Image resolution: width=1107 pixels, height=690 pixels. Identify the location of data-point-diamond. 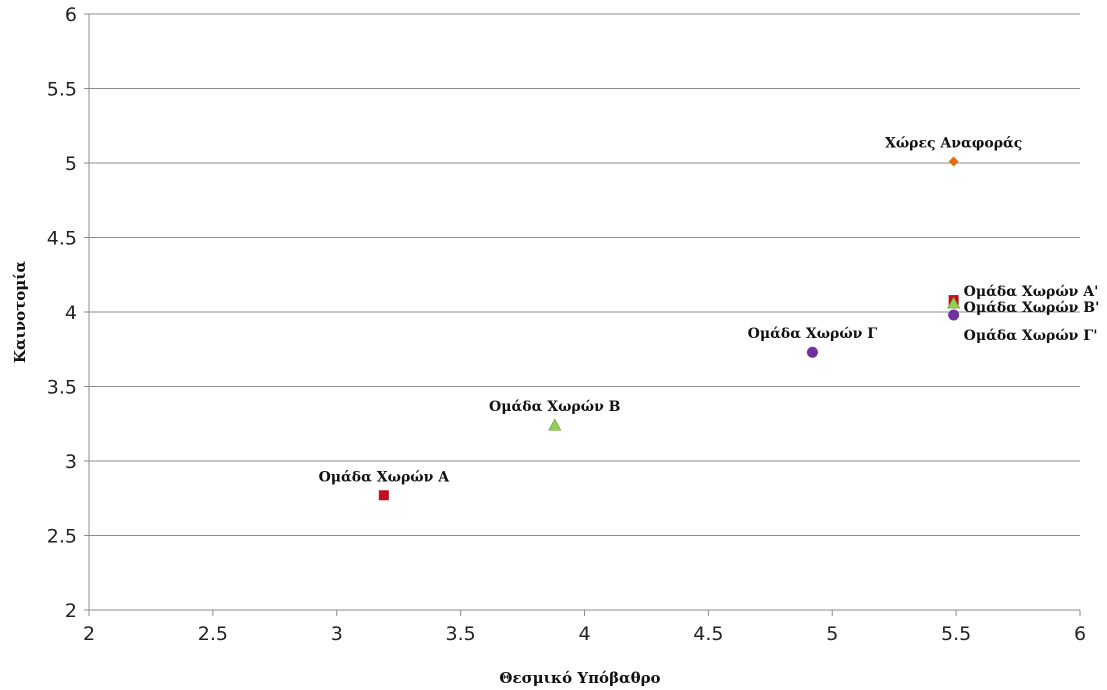
(953, 161).